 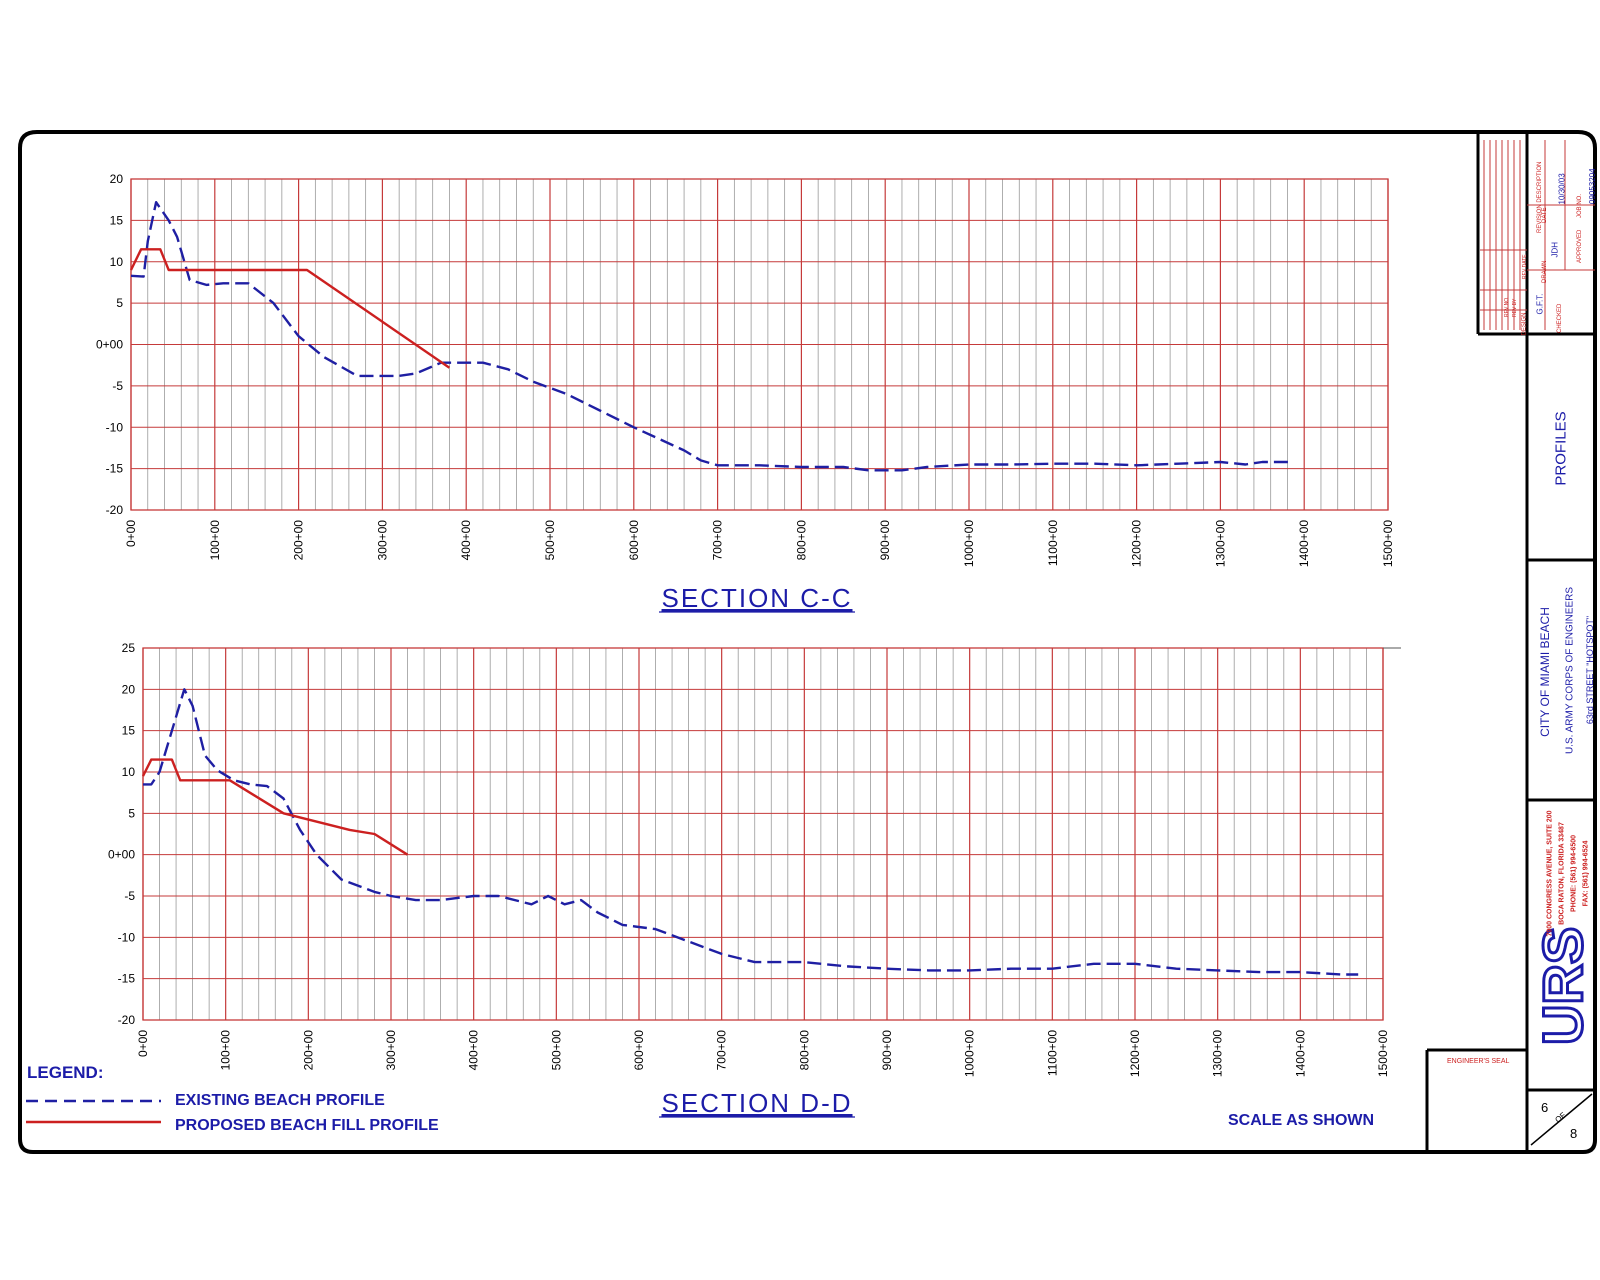 I want to click on y-tick-label: 25, so click(x=129, y=648).